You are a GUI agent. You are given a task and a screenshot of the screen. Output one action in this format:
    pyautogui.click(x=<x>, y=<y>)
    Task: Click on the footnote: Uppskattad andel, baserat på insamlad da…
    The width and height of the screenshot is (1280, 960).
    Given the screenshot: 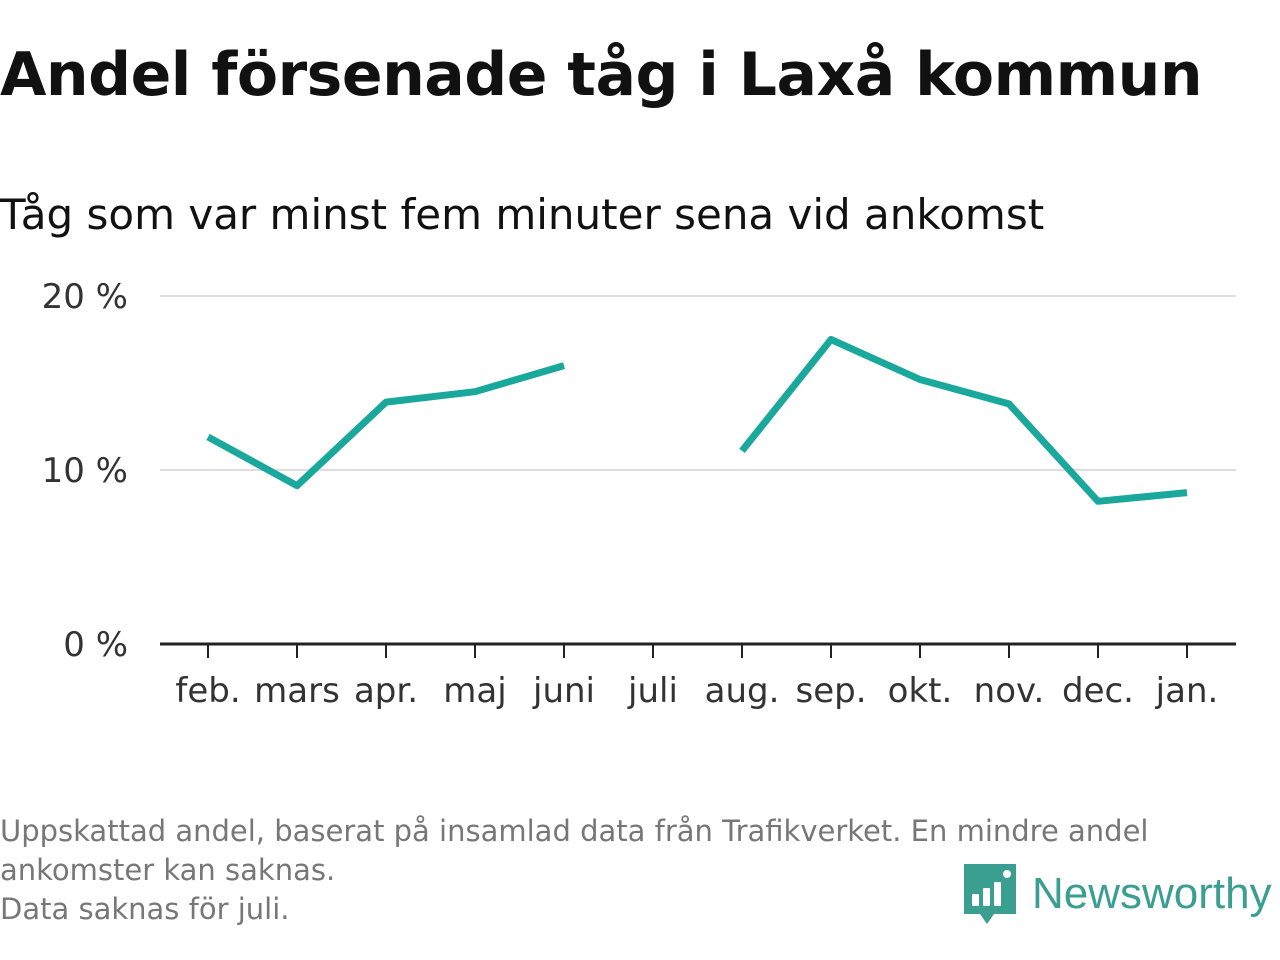 What is the action you would take?
    pyautogui.click(x=635, y=870)
    